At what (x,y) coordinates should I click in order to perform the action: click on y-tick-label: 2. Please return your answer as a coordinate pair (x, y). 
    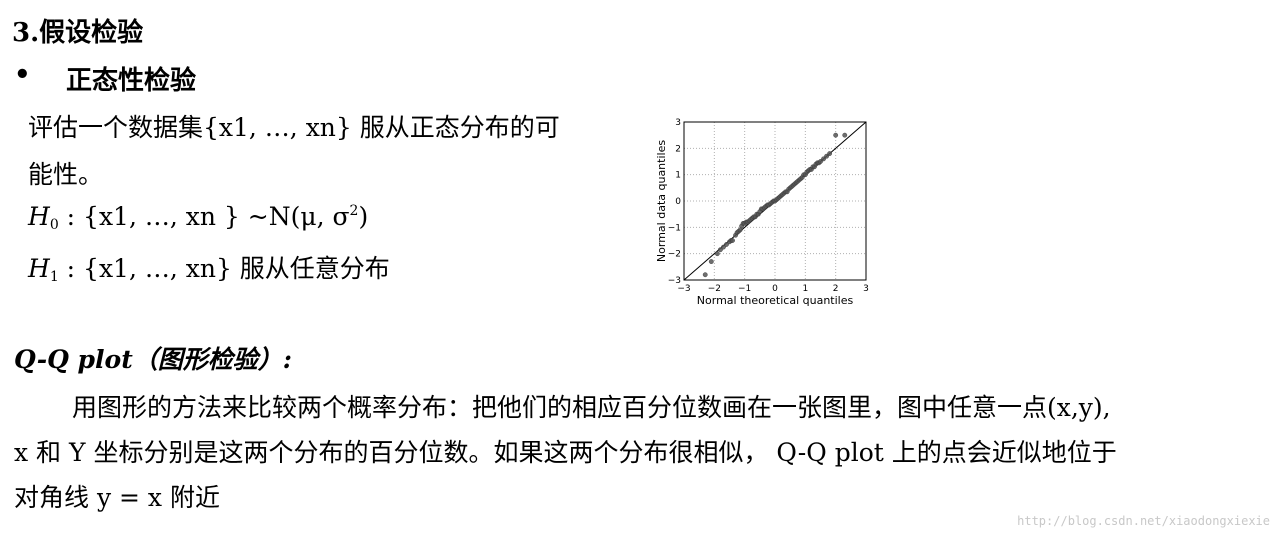
    Looking at the image, I should click on (678, 149).